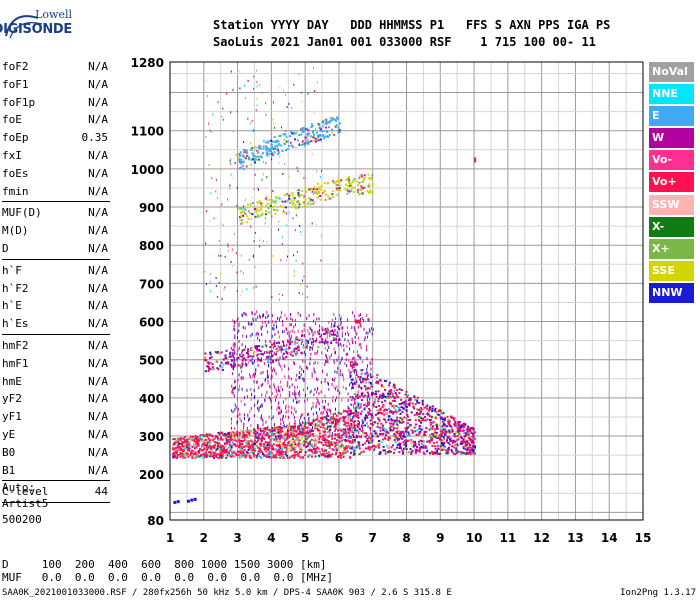 The width and height of the screenshot is (700, 600). What do you see at coordinates (151, 208) in the screenshot?
I see `y-tick-label: 900` at bounding box center [151, 208].